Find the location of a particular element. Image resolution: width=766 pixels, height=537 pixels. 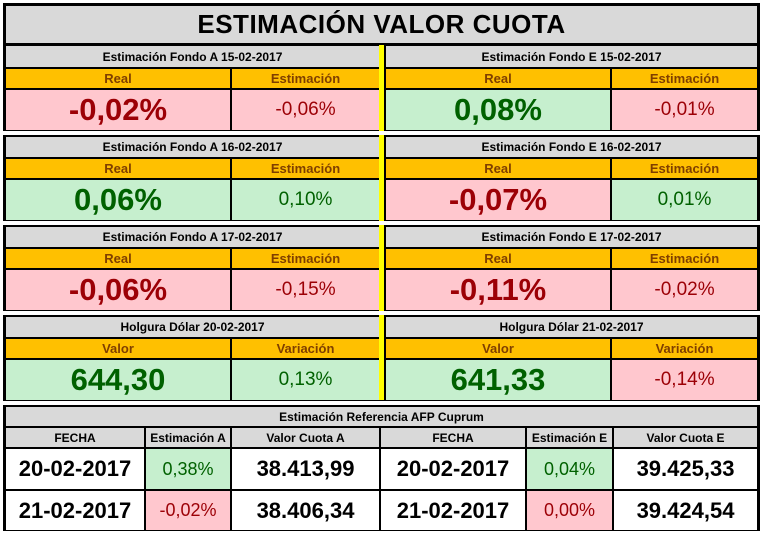

ref-col-estimacion-a: Estimación A is located at coordinates (188, 437).